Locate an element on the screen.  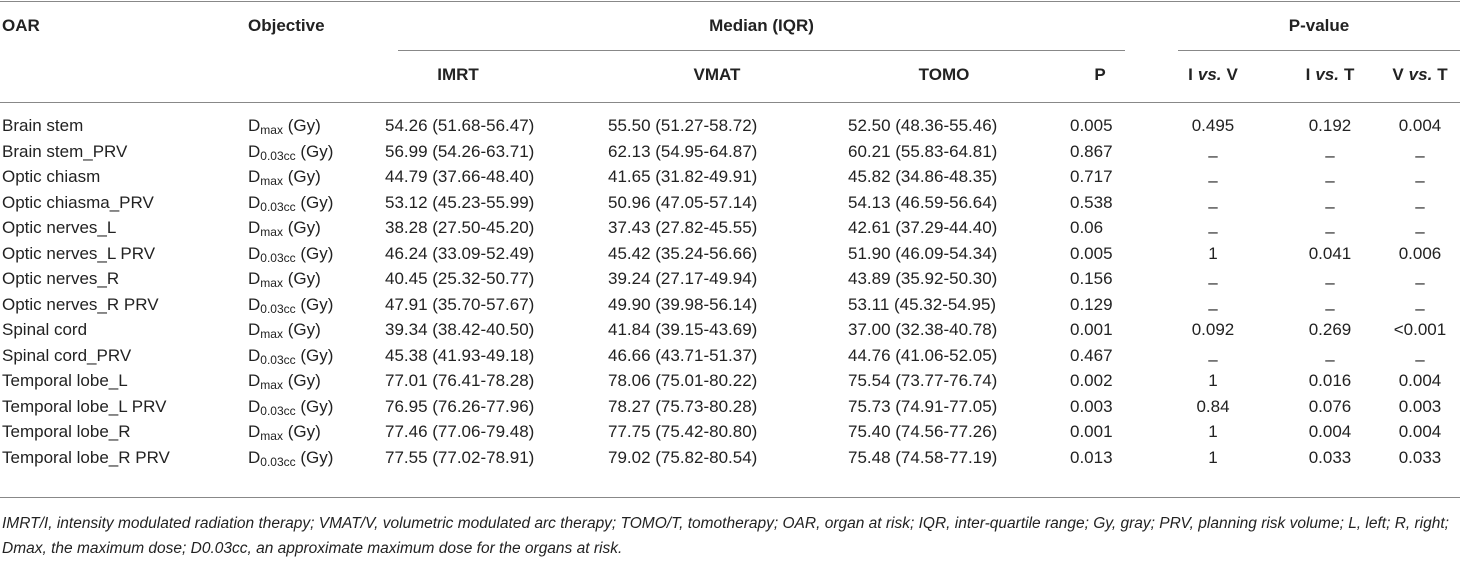
value-cell: 0.129 is located at coordinates (1091, 304).